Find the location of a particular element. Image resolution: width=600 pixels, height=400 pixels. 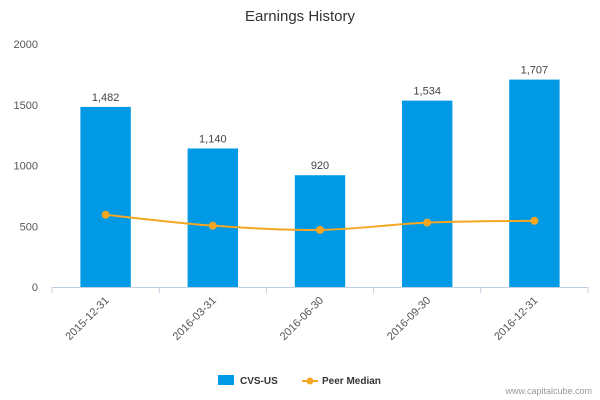

x-tick-label: 2016-12-31 is located at coordinates (516, 319).